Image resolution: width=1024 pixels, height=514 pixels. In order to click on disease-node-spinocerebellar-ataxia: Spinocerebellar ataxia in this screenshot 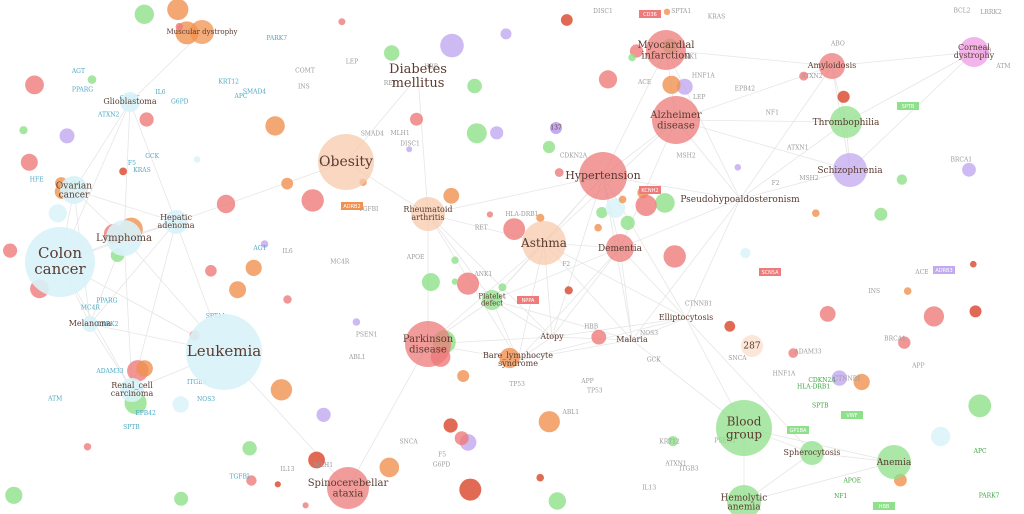, I will do `click(348, 488)`.